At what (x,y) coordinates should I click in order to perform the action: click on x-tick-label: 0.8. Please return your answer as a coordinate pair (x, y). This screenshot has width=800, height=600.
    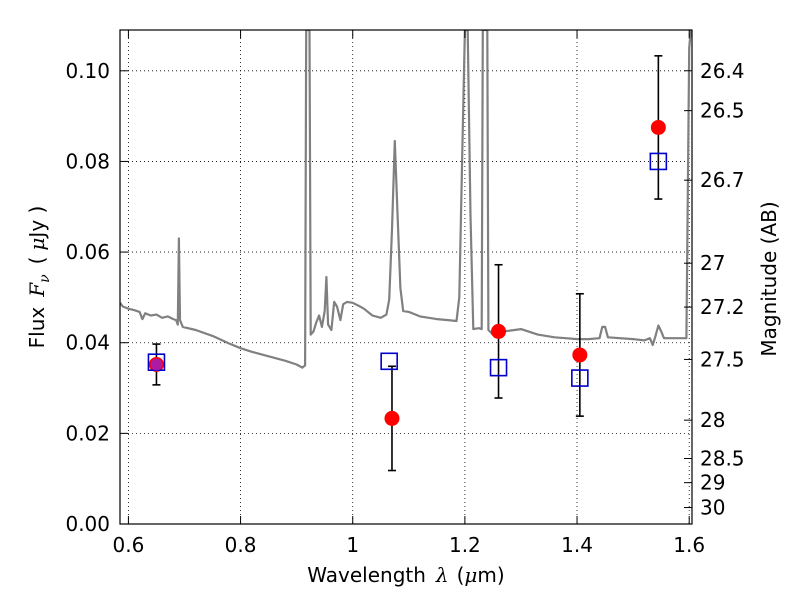
    Looking at the image, I should click on (241, 545).